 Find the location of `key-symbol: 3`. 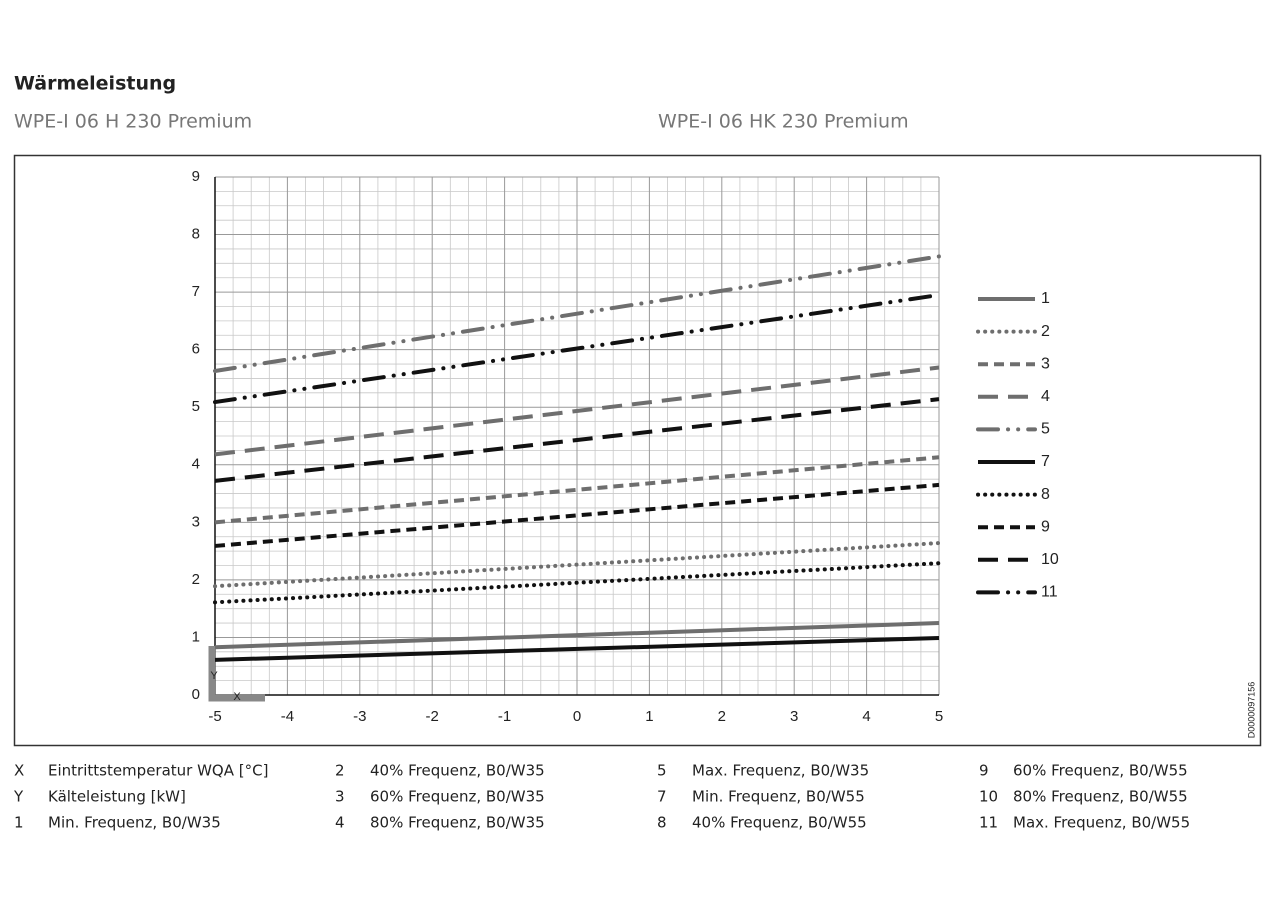

key-symbol: 3 is located at coordinates (340, 797).